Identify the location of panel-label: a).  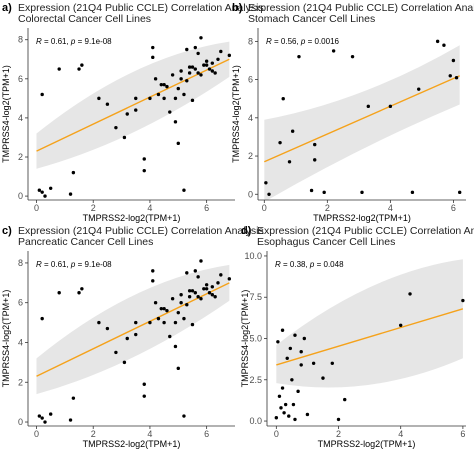
(7, 8).